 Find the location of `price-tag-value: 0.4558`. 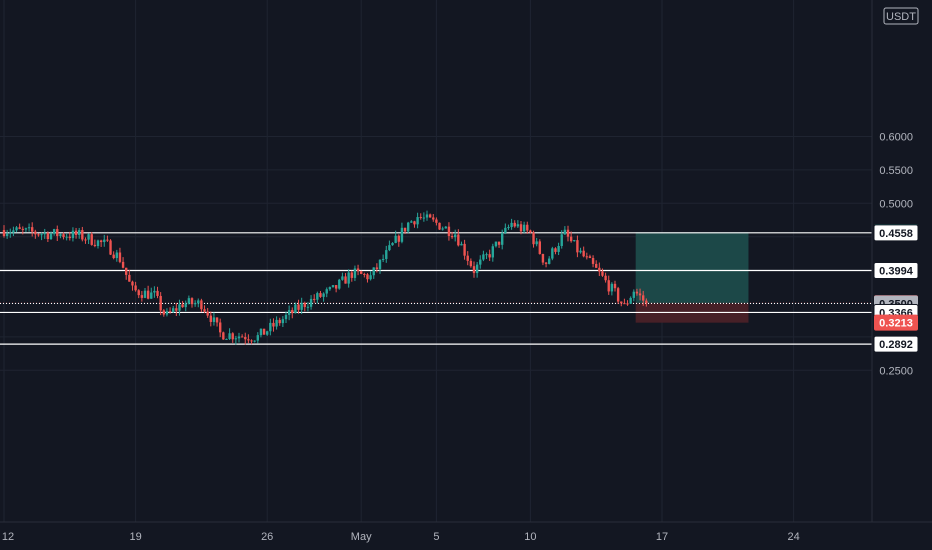

price-tag-value: 0.4558 is located at coordinates (896, 234).